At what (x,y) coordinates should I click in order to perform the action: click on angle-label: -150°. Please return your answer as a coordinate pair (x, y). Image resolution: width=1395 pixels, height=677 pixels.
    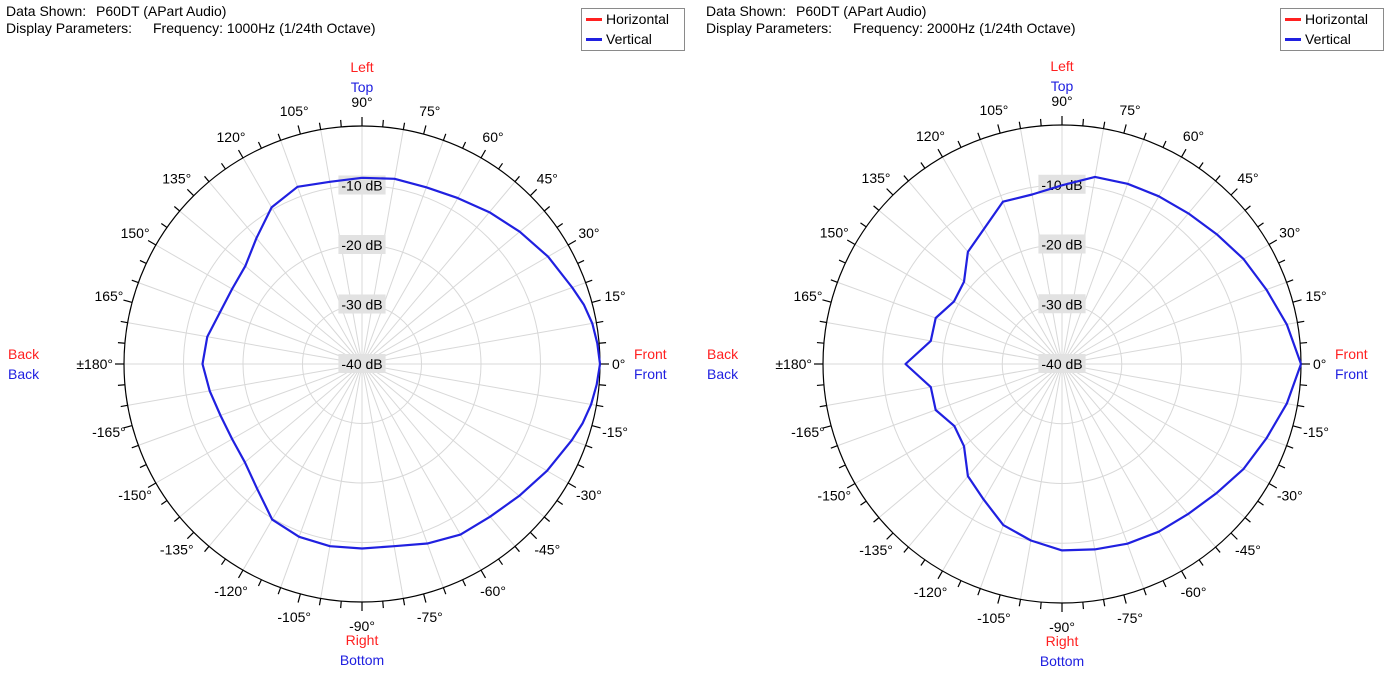
    Looking at the image, I should click on (834, 496).